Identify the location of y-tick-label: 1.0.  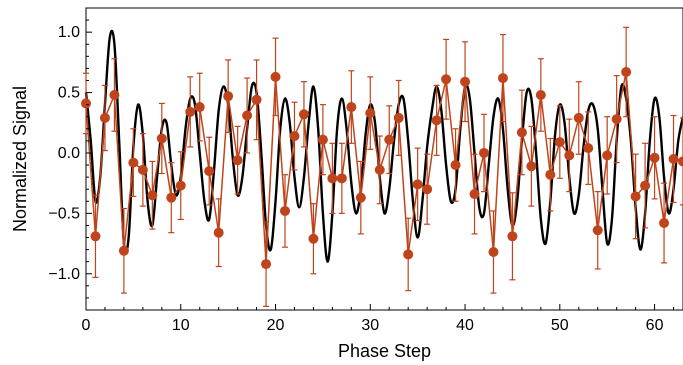
(69, 32).